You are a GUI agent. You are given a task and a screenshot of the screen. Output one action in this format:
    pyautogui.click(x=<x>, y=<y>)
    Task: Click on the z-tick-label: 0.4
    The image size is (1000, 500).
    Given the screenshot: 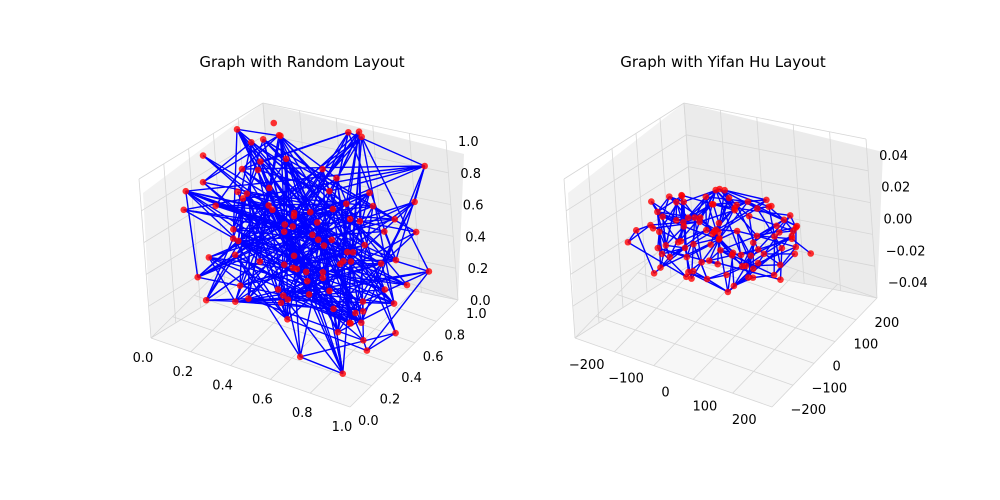 What is the action you would take?
    pyautogui.click(x=475, y=237)
    